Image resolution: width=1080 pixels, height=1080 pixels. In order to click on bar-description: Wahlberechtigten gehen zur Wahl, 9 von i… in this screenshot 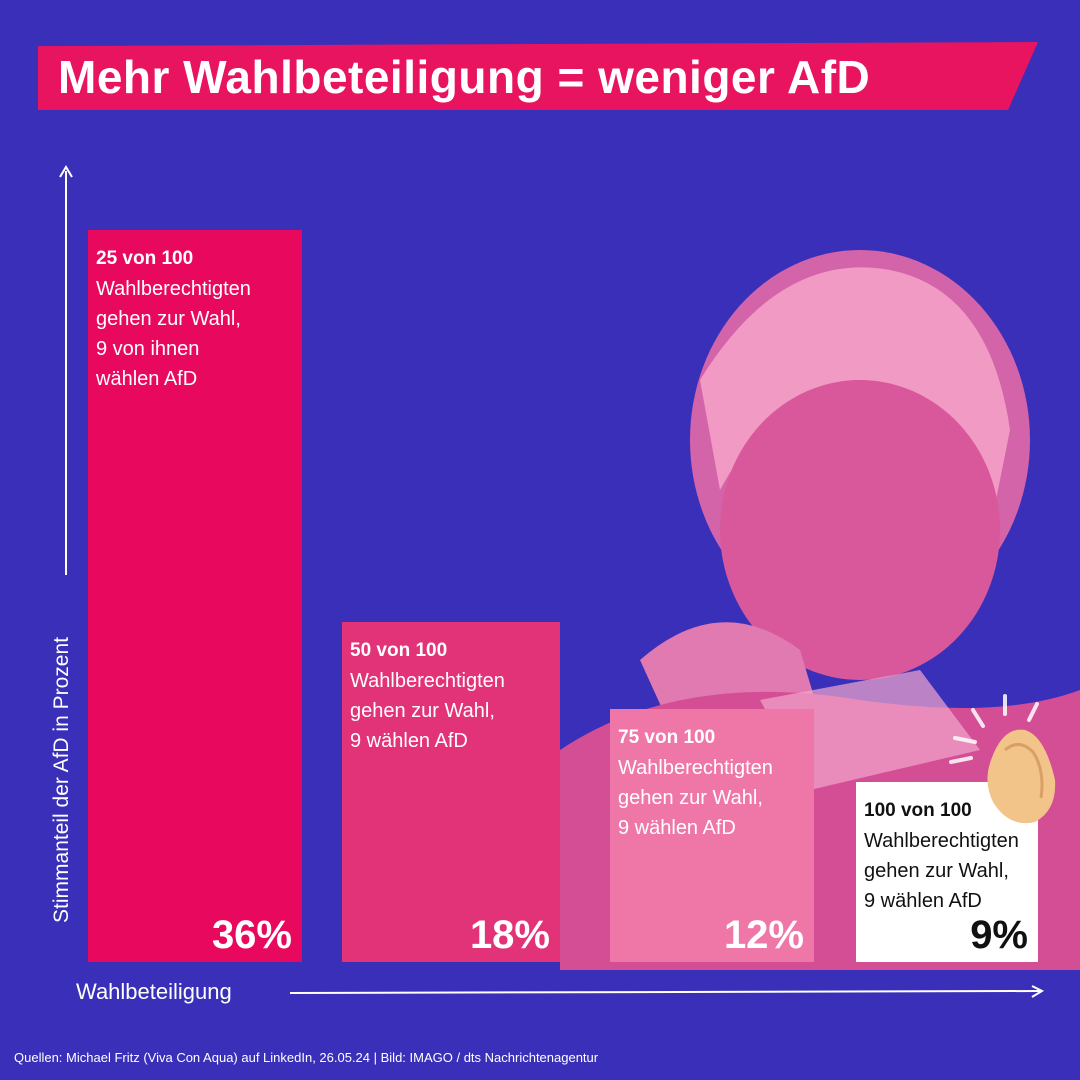, I will do `click(173, 334)`.